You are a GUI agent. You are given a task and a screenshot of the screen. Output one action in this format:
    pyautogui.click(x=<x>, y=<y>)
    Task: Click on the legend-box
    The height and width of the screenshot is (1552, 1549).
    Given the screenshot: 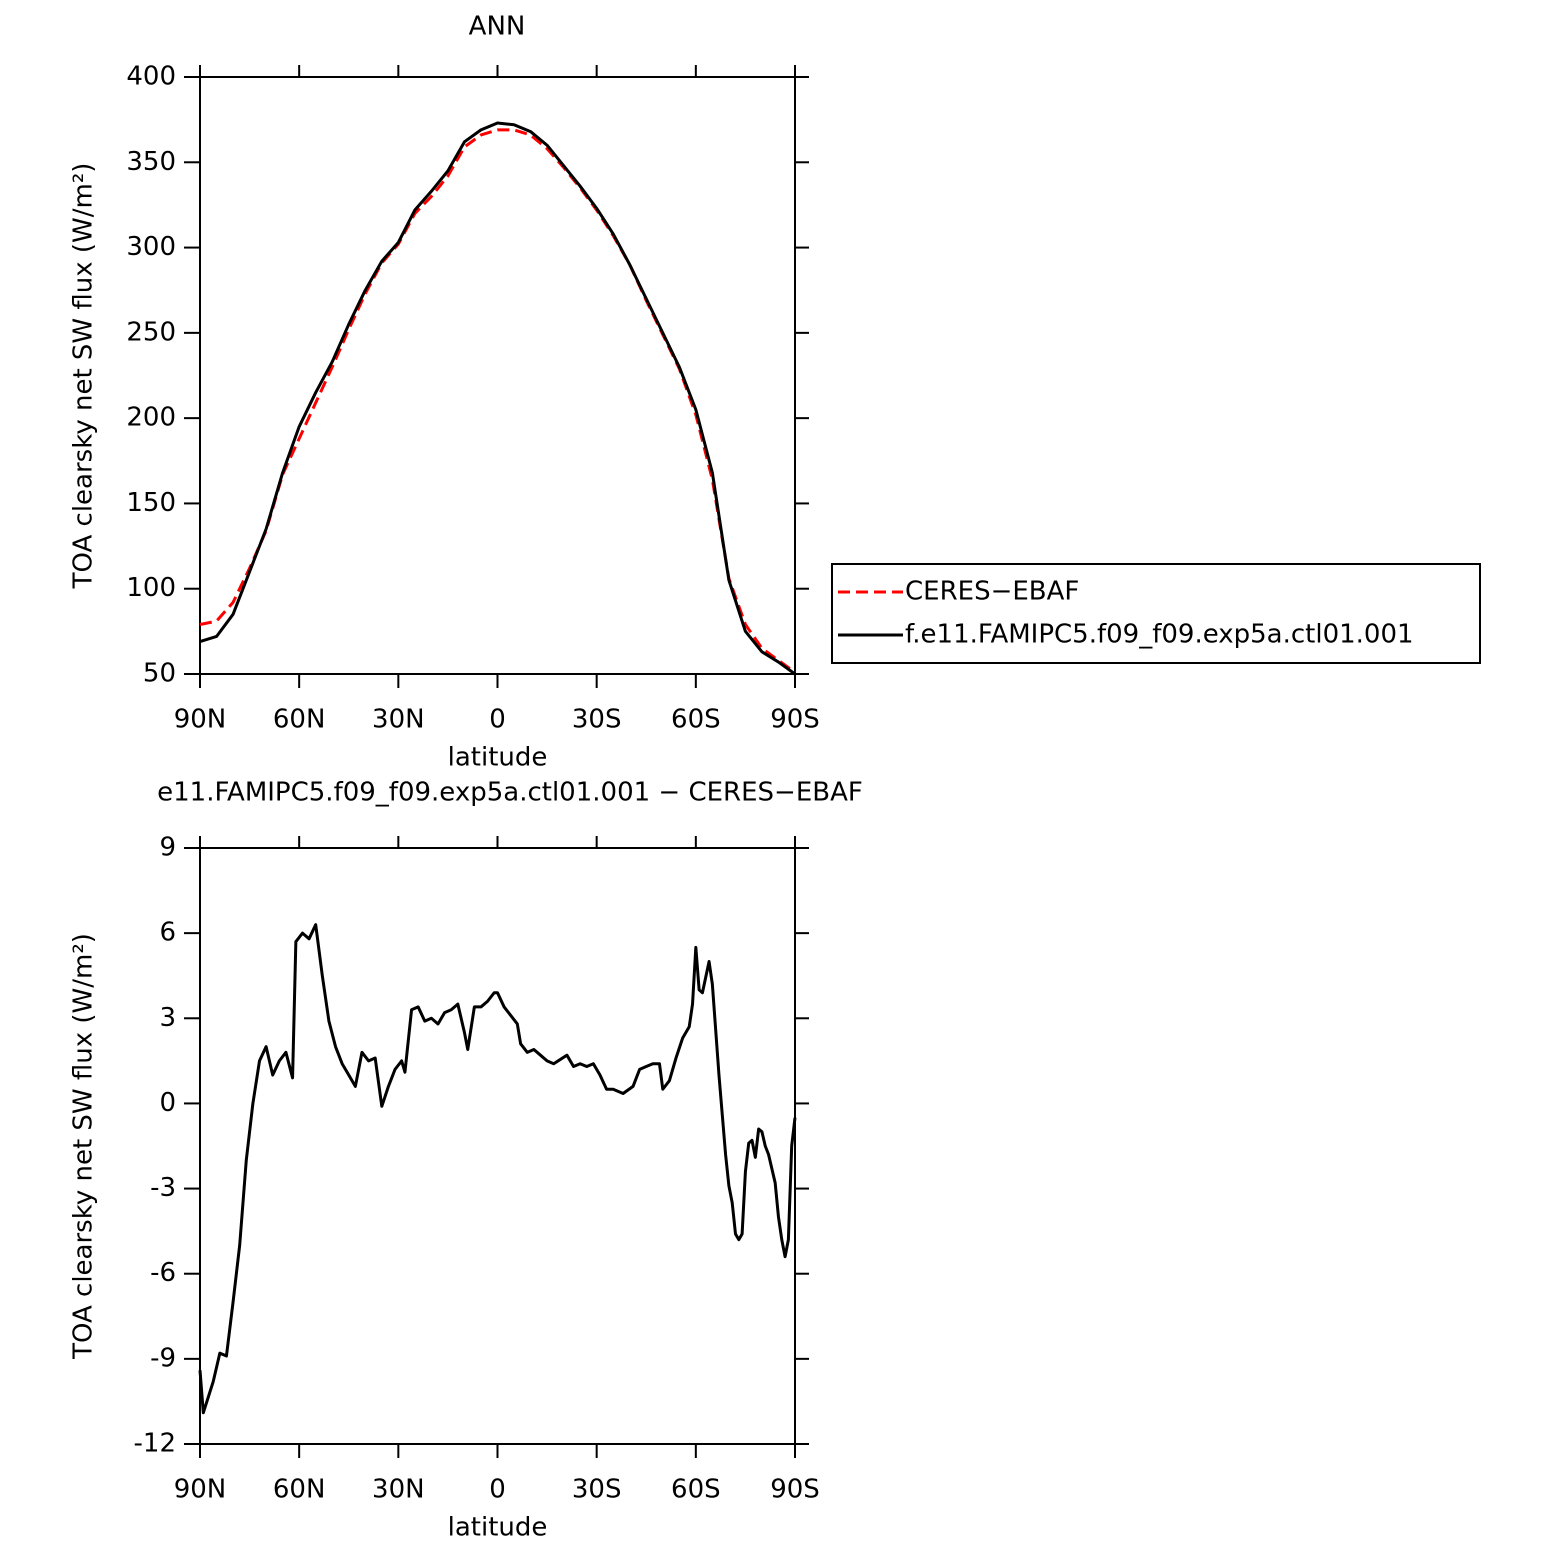 What is the action you would take?
    pyautogui.click(x=1156, y=613)
    